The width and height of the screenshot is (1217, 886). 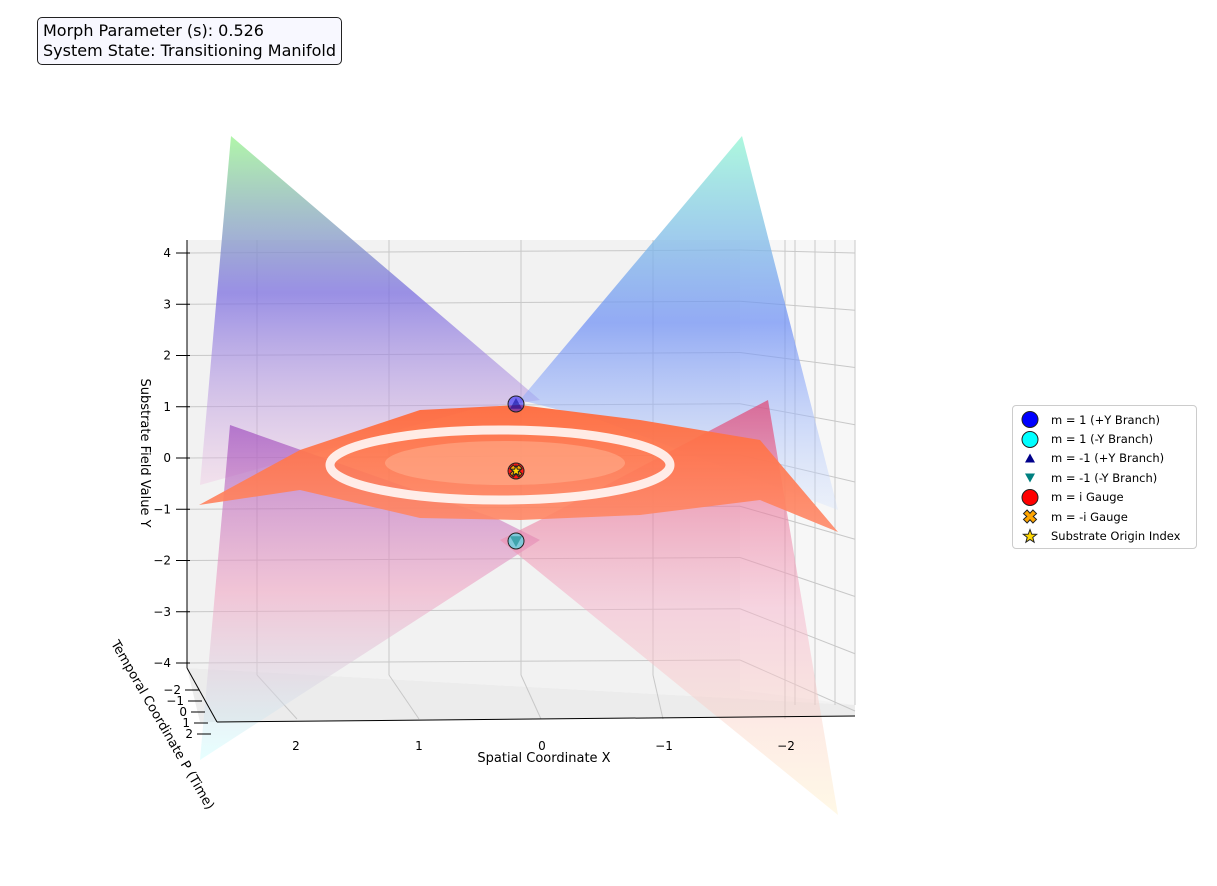 I want to click on y-tick-label: 1, so click(x=167, y=407).